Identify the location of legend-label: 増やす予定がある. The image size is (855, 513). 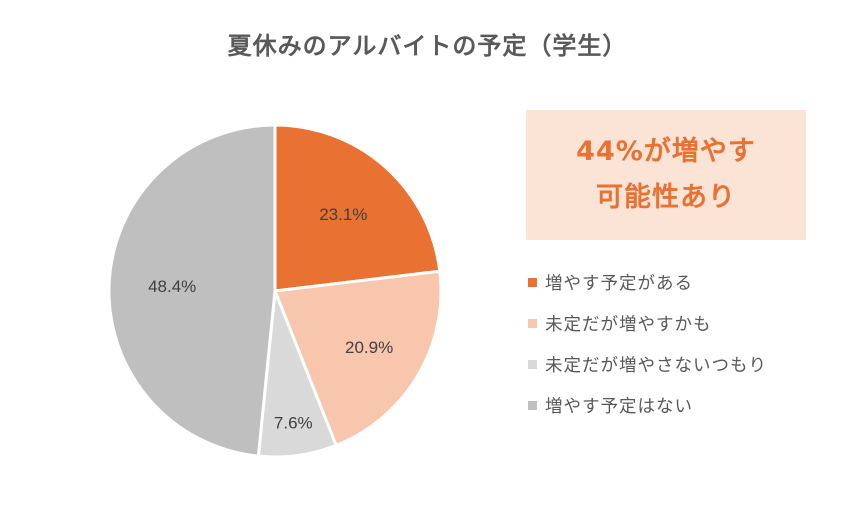
(619, 284).